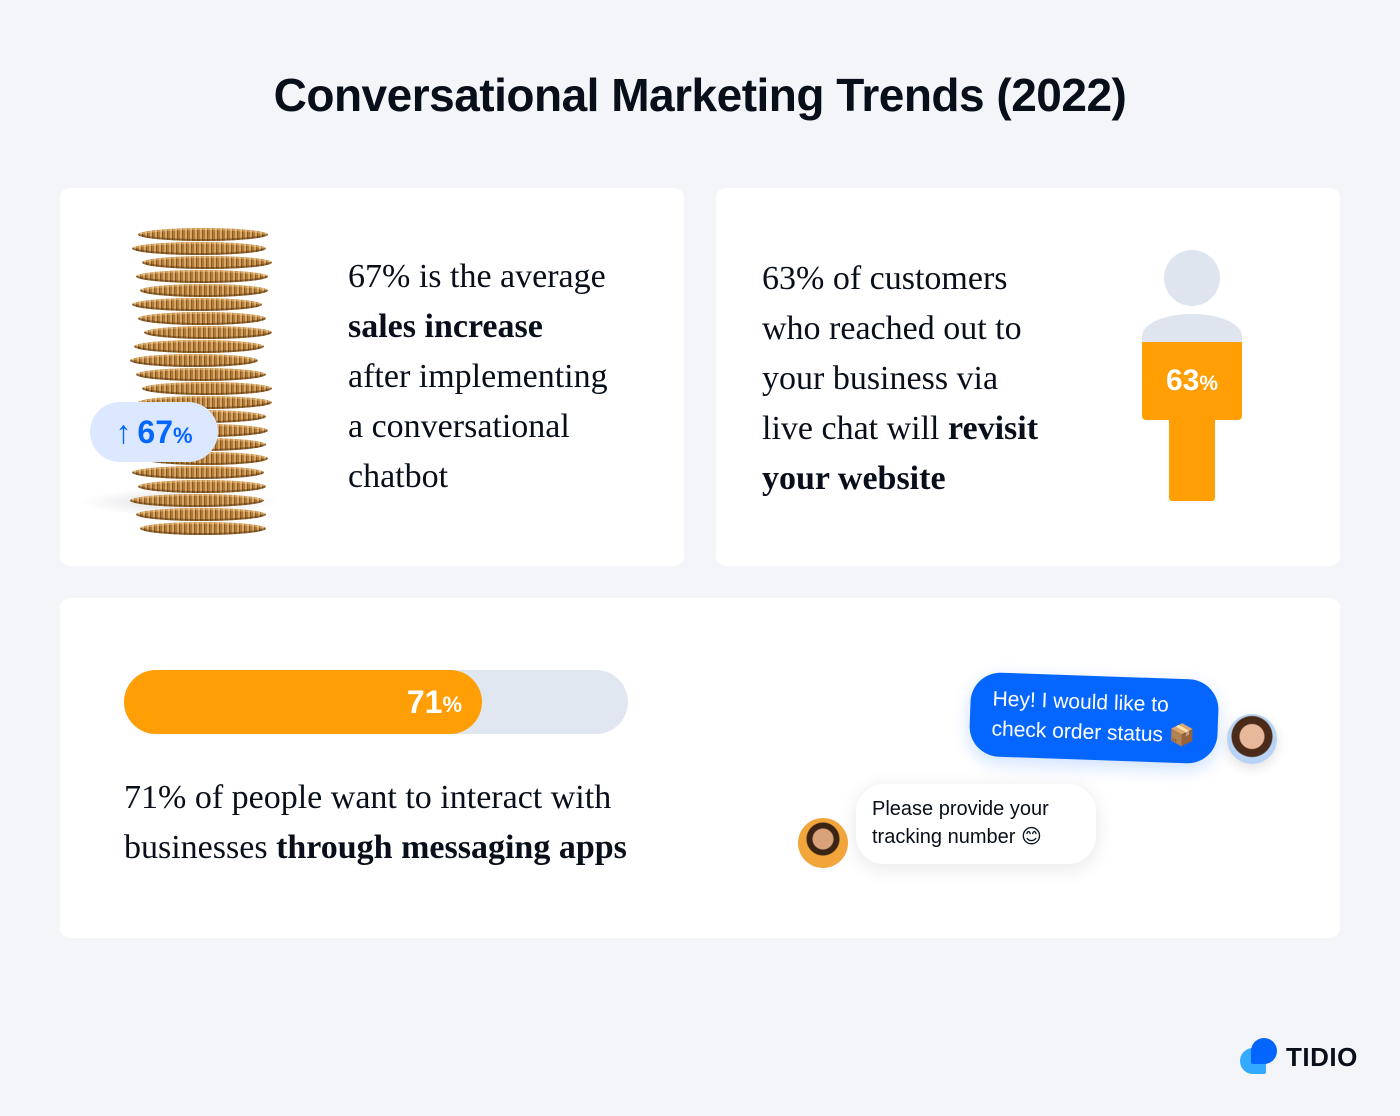 This screenshot has width=1400, height=1116. Describe the element at coordinates (1192, 458) in the screenshot. I see `person-legs` at that location.